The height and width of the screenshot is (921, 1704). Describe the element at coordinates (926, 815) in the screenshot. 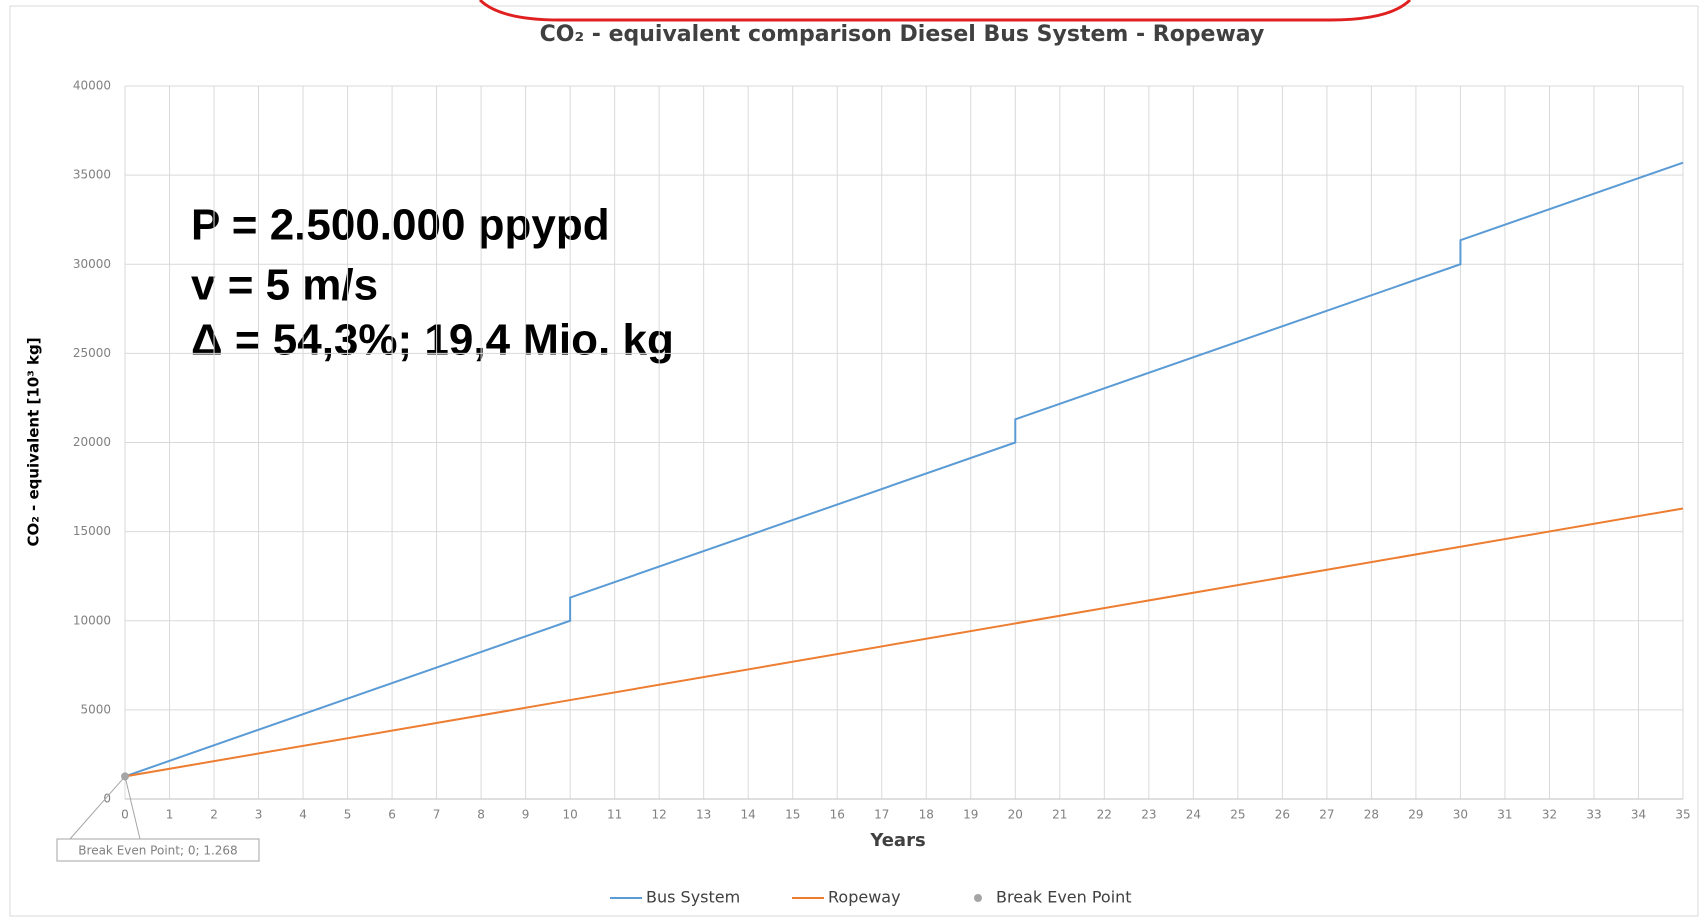

I see `x-tick-label: 18` at that location.